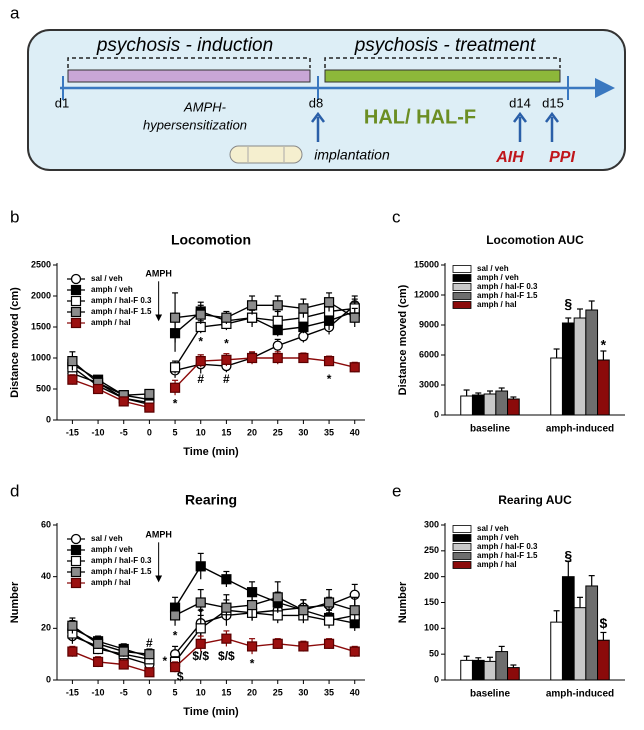  Describe the element at coordinates (226, 656) in the screenshot. I see `annotation: $/$` at that location.